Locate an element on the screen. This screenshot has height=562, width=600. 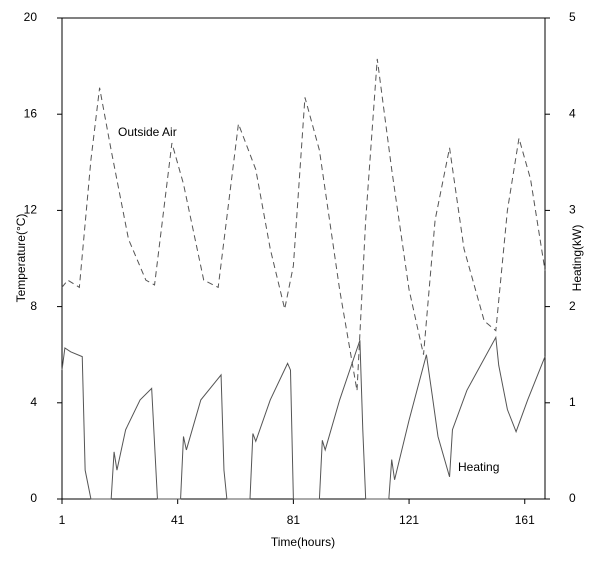
y-tick-label: 4 is located at coordinates (33, 402).